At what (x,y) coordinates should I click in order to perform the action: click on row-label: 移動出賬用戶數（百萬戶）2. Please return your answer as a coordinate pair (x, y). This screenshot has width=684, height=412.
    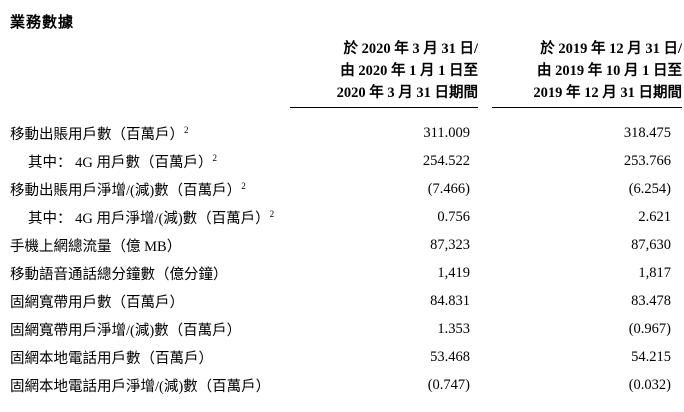
    Looking at the image, I should click on (150, 133).